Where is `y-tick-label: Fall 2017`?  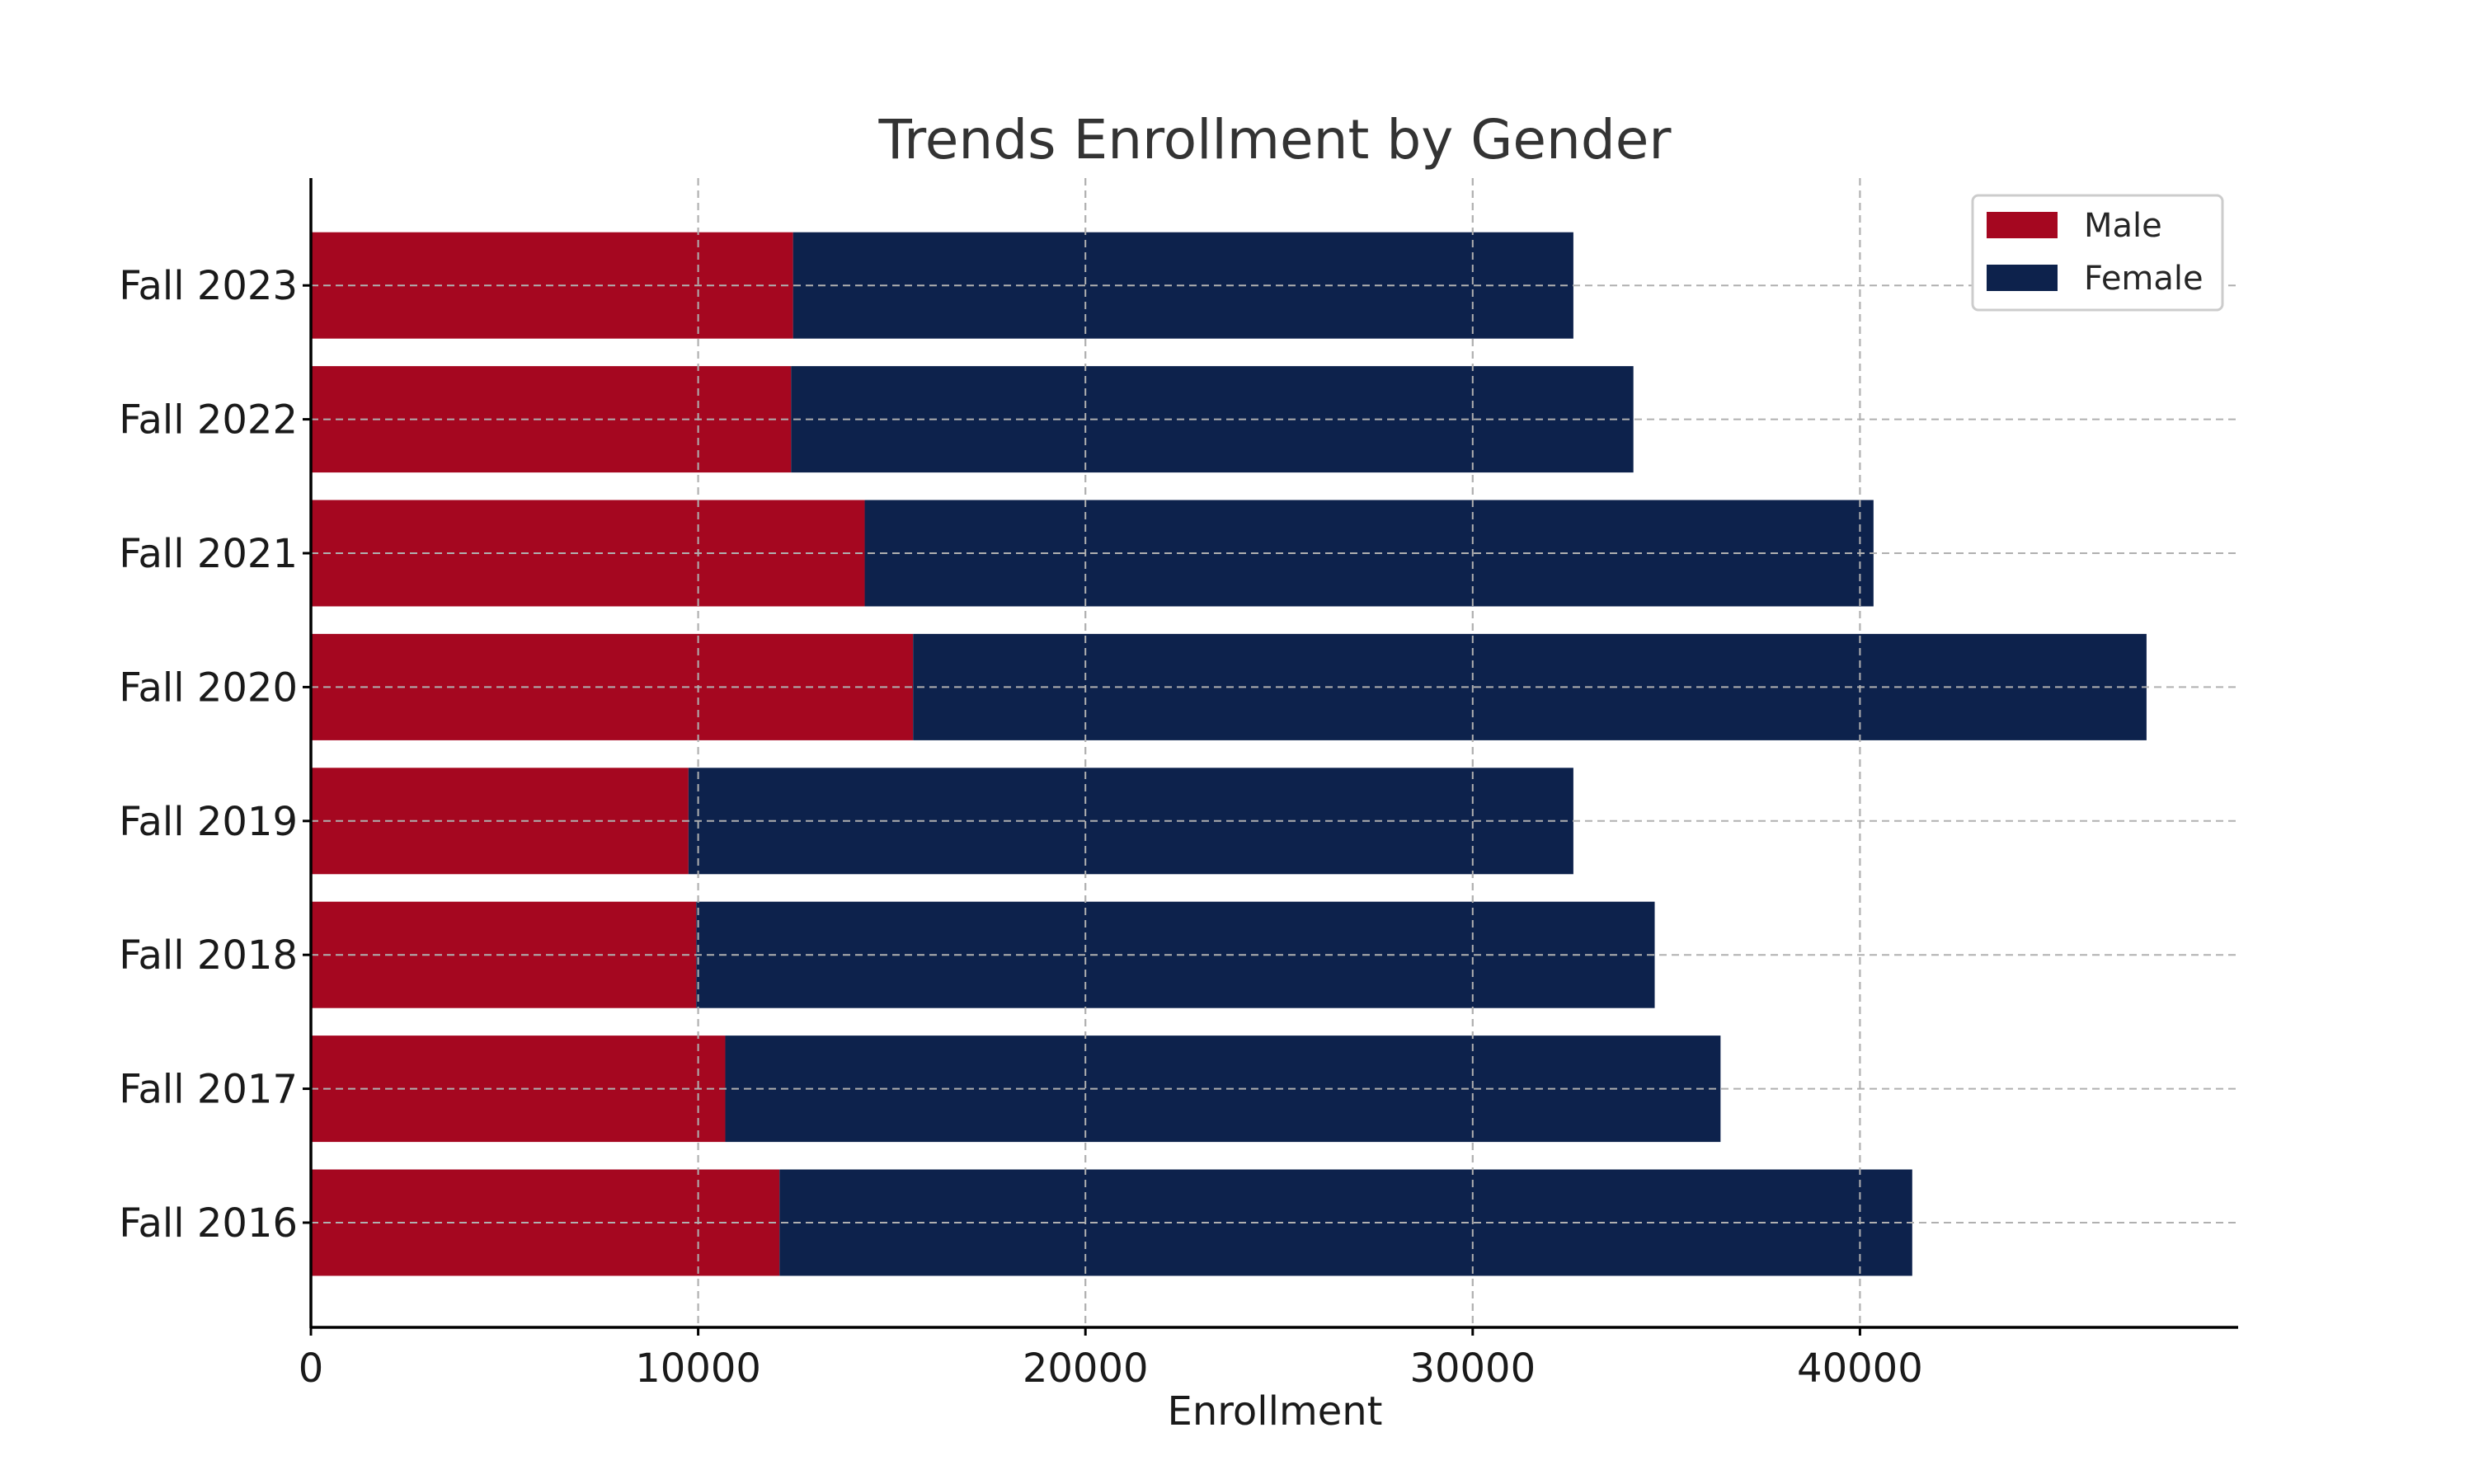 y-tick-label: Fall 2017 is located at coordinates (208, 1090).